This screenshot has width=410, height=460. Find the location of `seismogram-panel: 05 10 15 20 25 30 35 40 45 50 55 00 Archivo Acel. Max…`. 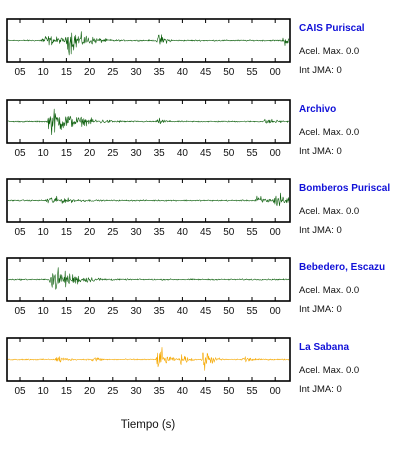

seismogram-panel: 05 10 15 20 25 30 35 40 45 50 55 00 Archivo Acel. Max… is located at coordinates (182, 129).